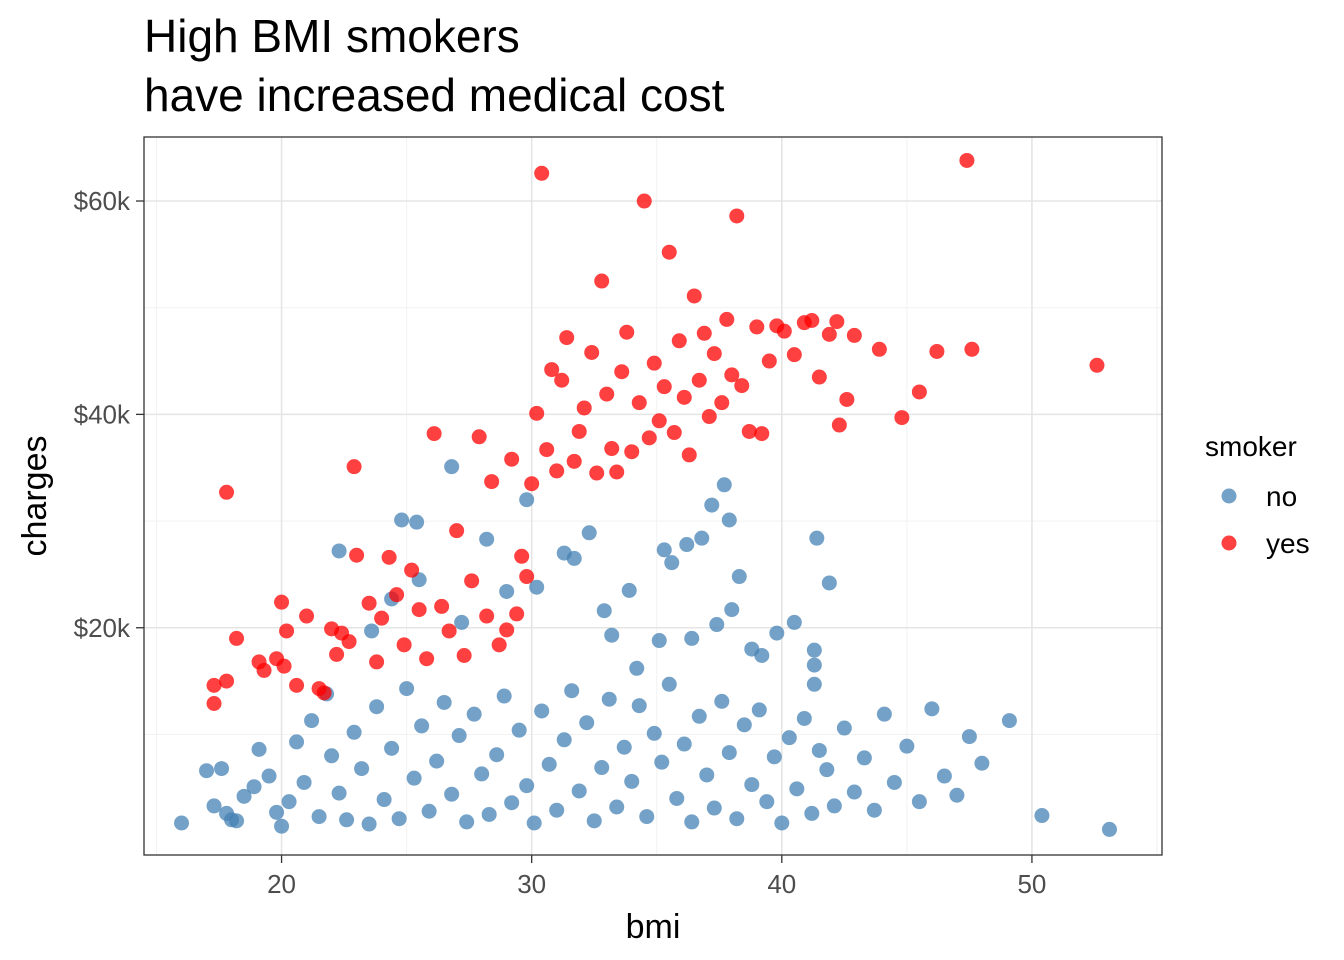 Image resolution: width=1344 pixels, height=960 pixels. I want to click on legend-key-yes, so click(1229, 543).